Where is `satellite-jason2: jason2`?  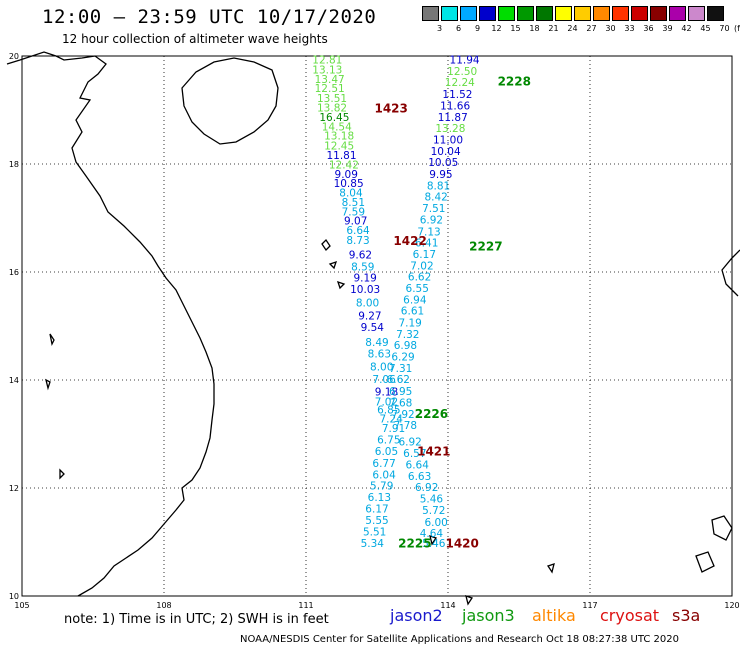
satellite-jason2: jason2 is located at coordinates (416, 615).